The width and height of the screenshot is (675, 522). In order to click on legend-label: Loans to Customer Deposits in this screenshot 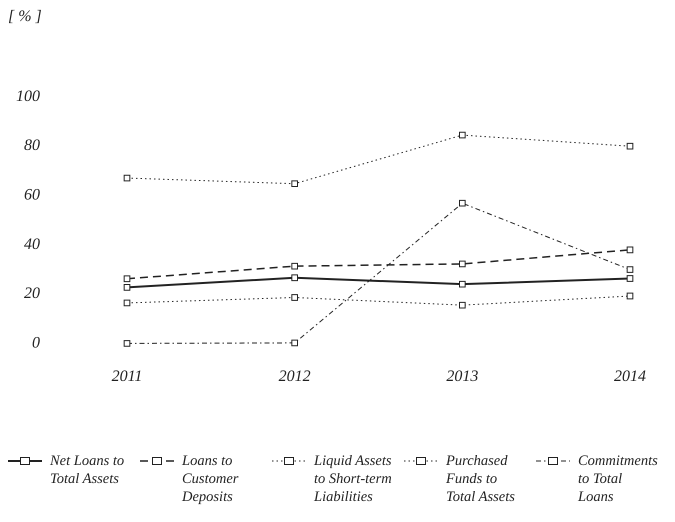, I will do `click(211, 479)`.